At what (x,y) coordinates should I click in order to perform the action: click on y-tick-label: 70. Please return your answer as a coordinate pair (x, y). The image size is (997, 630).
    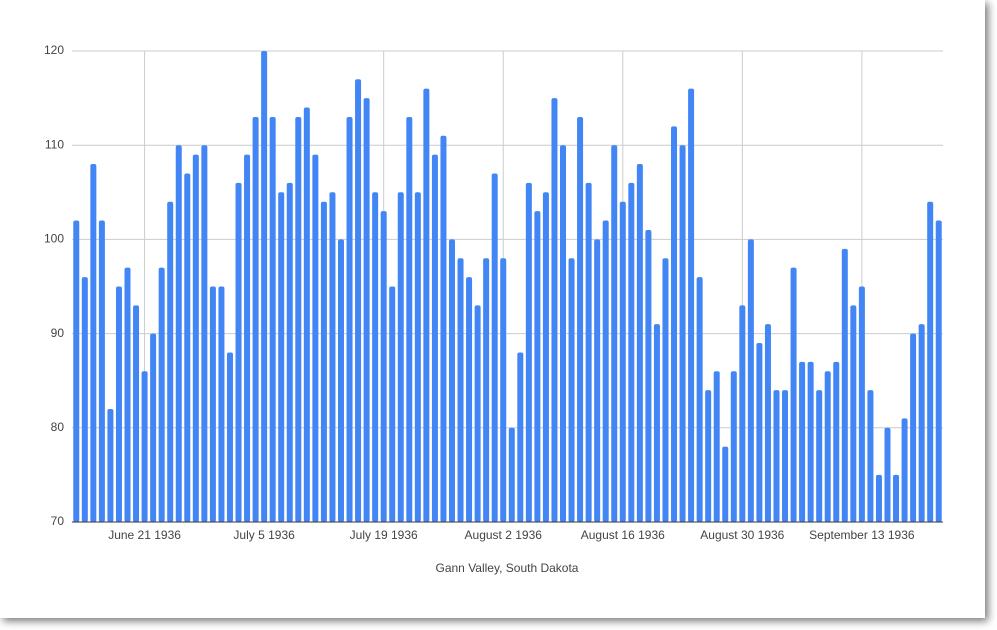
    Looking at the image, I should click on (58, 521).